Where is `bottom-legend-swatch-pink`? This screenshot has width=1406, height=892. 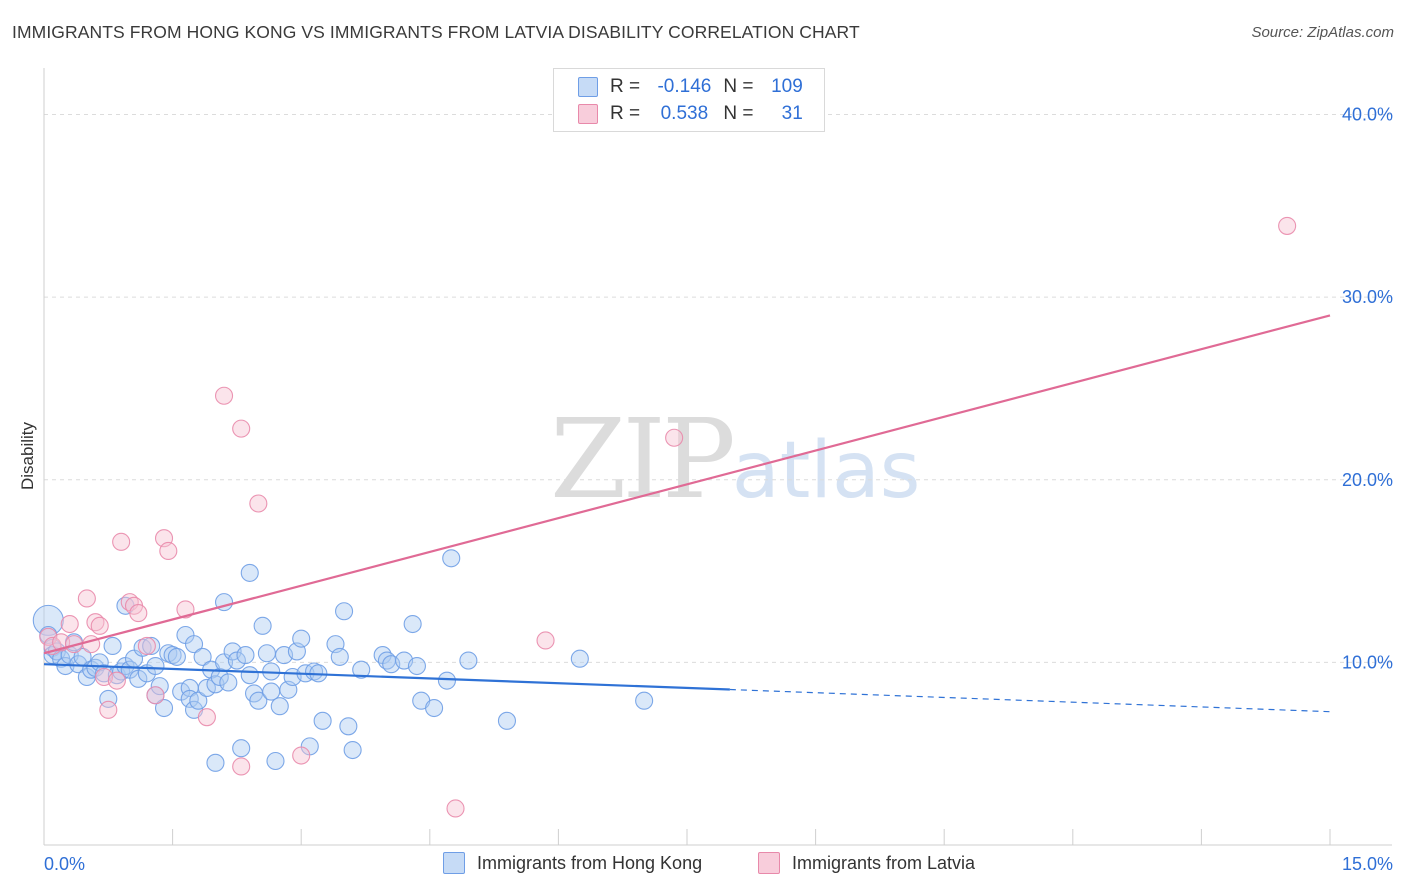
bottom-legend-swatch-pink is located at coordinates (769, 863).